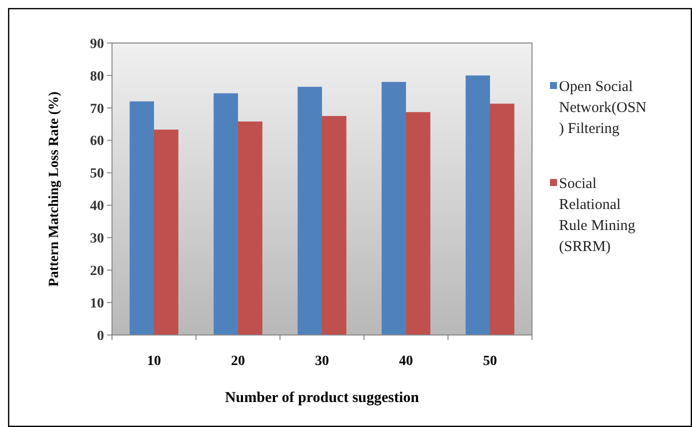  Describe the element at coordinates (97, 109) in the screenshot. I see `y-tick-label: 70` at that location.